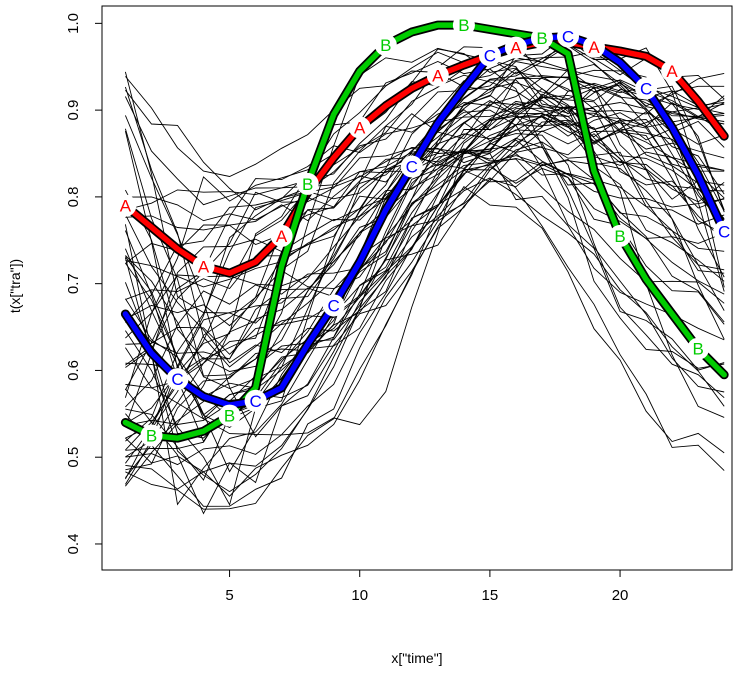 Image resolution: width=733 pixels, height=673 pixels. Describe the element at coordinates (73, 196) in the screenshot. I see `y-tick-label: 0.8` at that location.